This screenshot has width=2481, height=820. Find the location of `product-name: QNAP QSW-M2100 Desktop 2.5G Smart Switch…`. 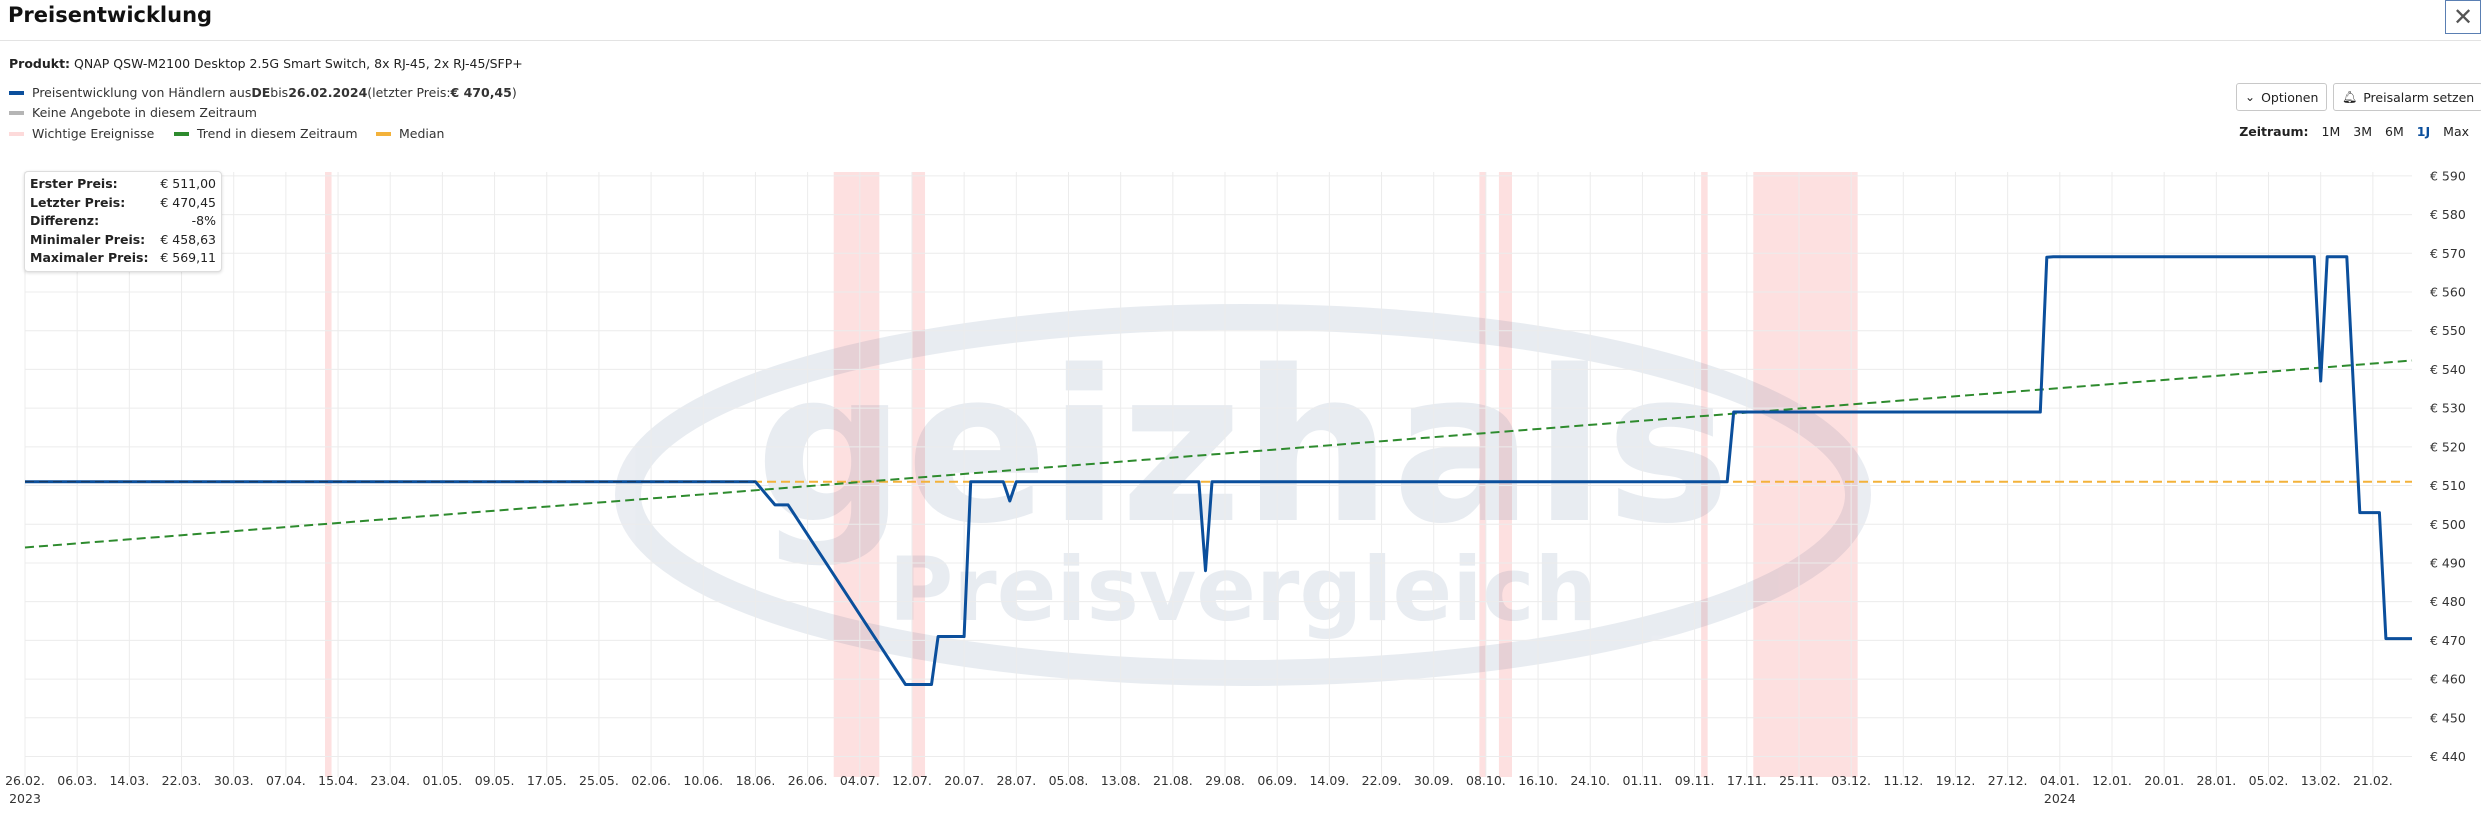

product-name: QNAP QSW-M2100 Desktop 2.5G Smart Switch… is located at coordinates (298, 63).